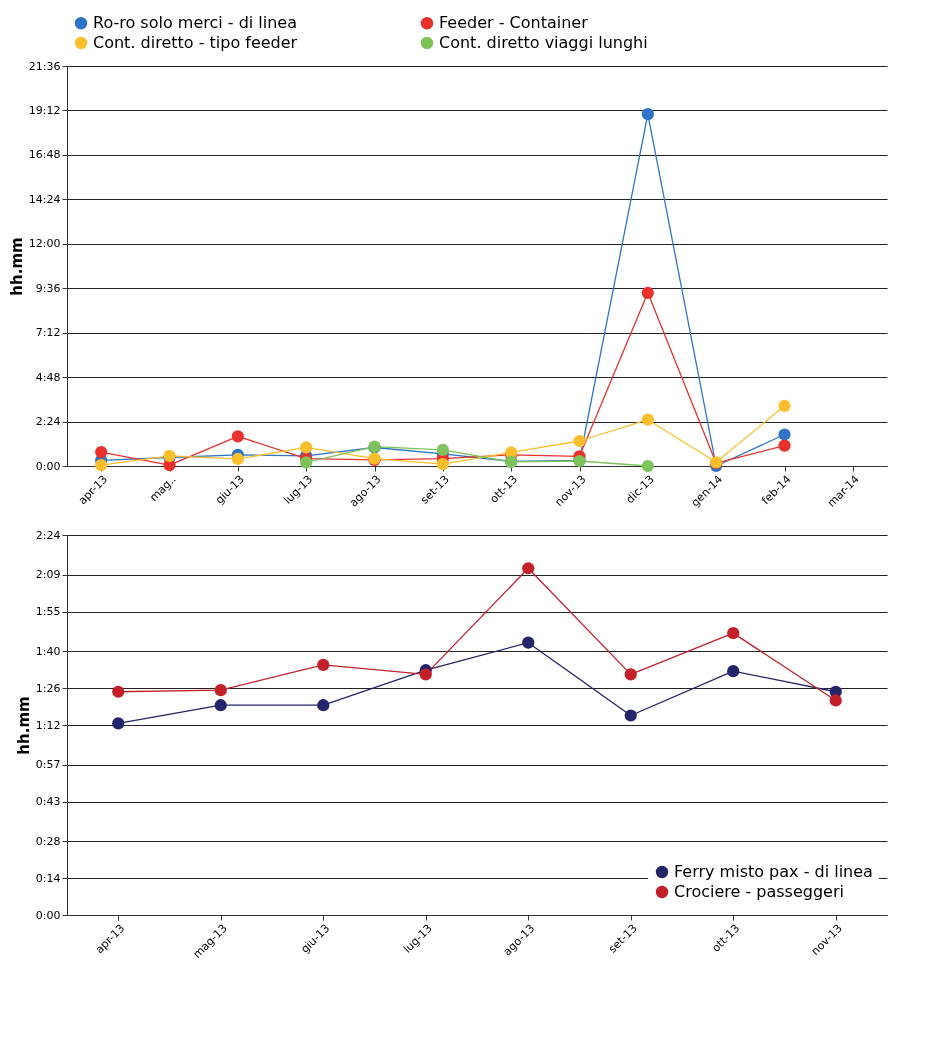 The width and height of the screenshot is (942, 1039). What do you see at coordinates (48, 841) in the screenshot?
I see `y-tick-label: 0:28` at bounding box center [48, 841].